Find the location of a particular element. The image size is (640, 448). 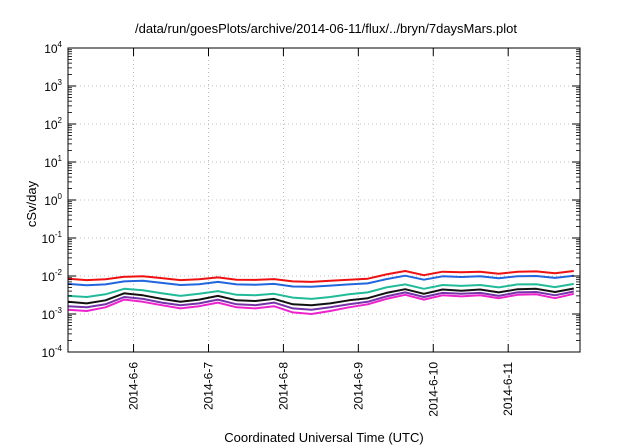

y-tick-label: 10¹ is located at coordinates (53, 162).